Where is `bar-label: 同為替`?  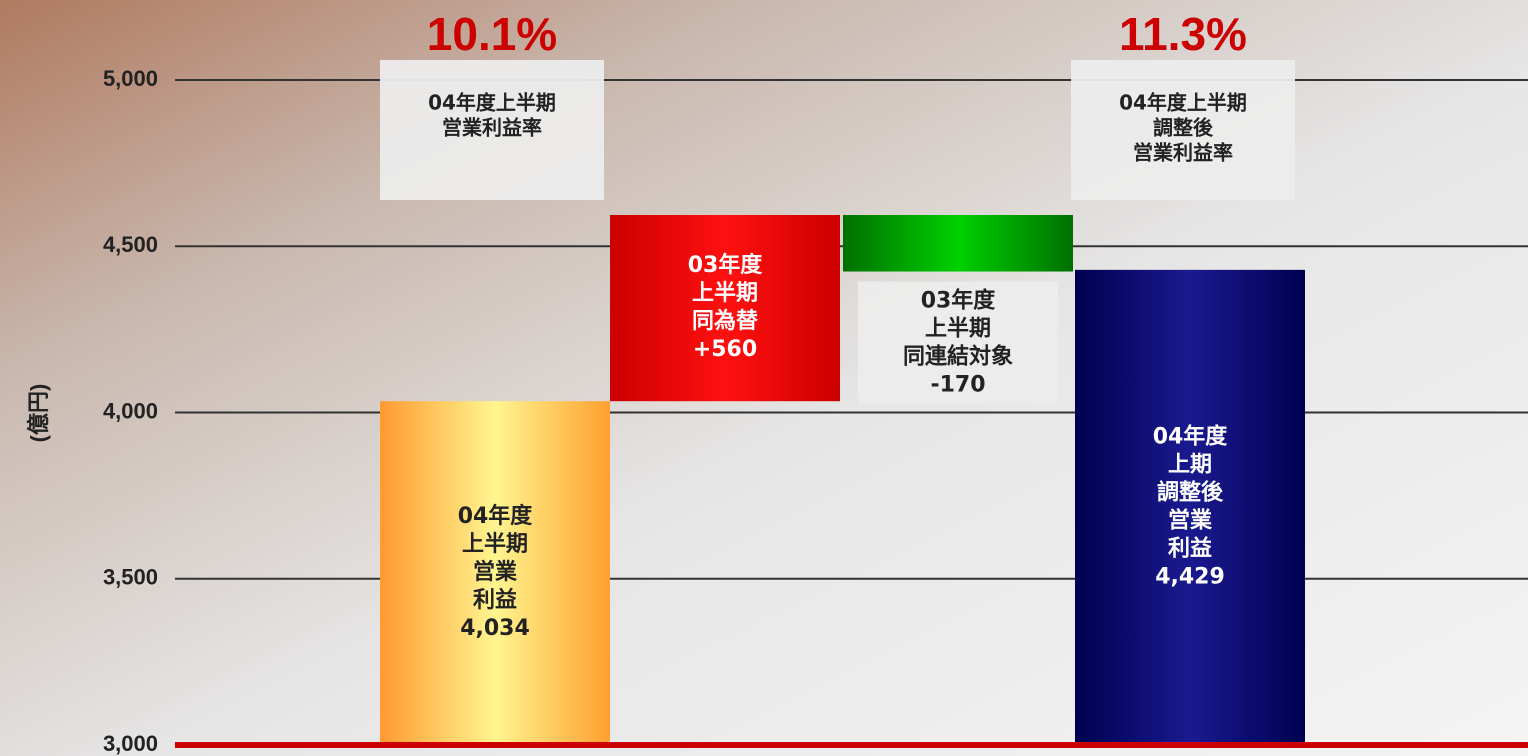 bar-label: 同為替 is located at coordinates (725, 321).